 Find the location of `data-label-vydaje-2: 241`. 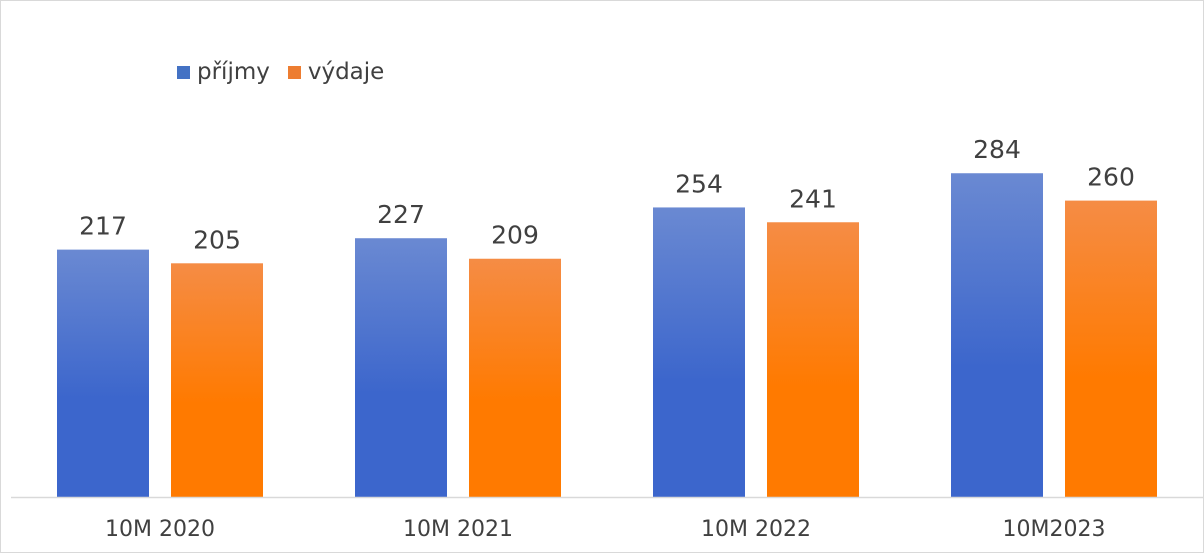

data-label-vydaje-2: 241 is located at coordinates (813, 198).